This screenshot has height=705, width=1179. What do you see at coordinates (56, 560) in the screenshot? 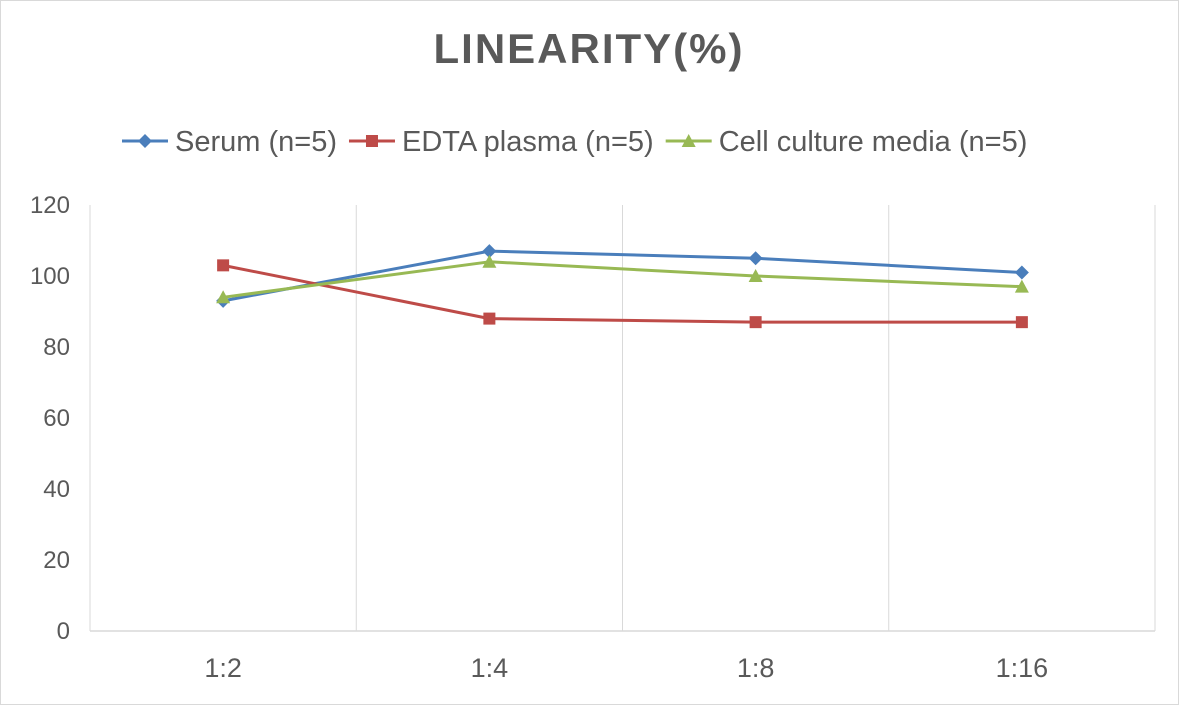
I see `y-tick-label: 20` at bounding box center [56, 560].